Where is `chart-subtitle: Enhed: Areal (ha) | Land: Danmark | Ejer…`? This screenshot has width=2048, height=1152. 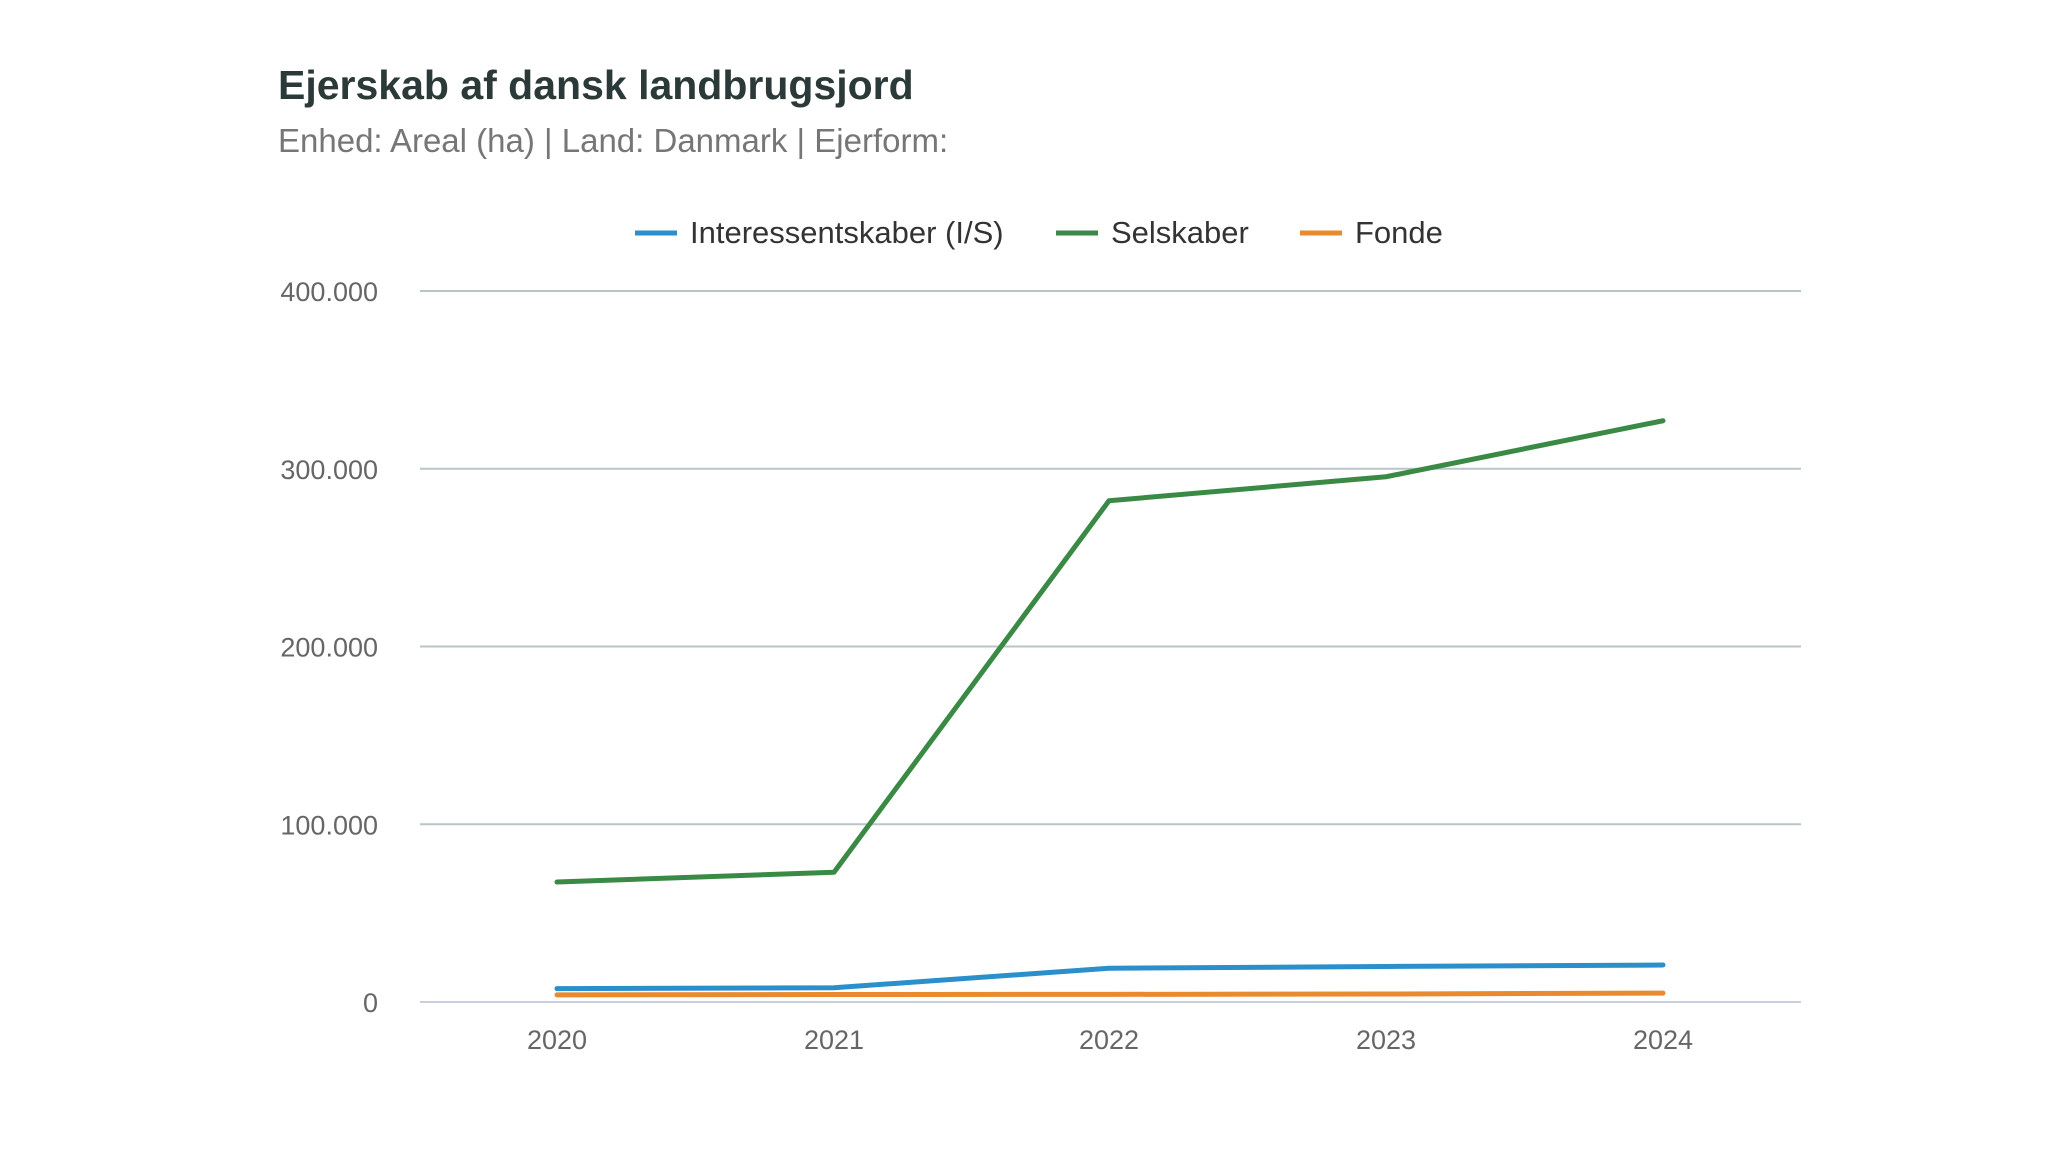 chart-subtitle: Enhed: Areal (ha) | Land: Danmark | Ejer… is located at coordinates (613, 140).